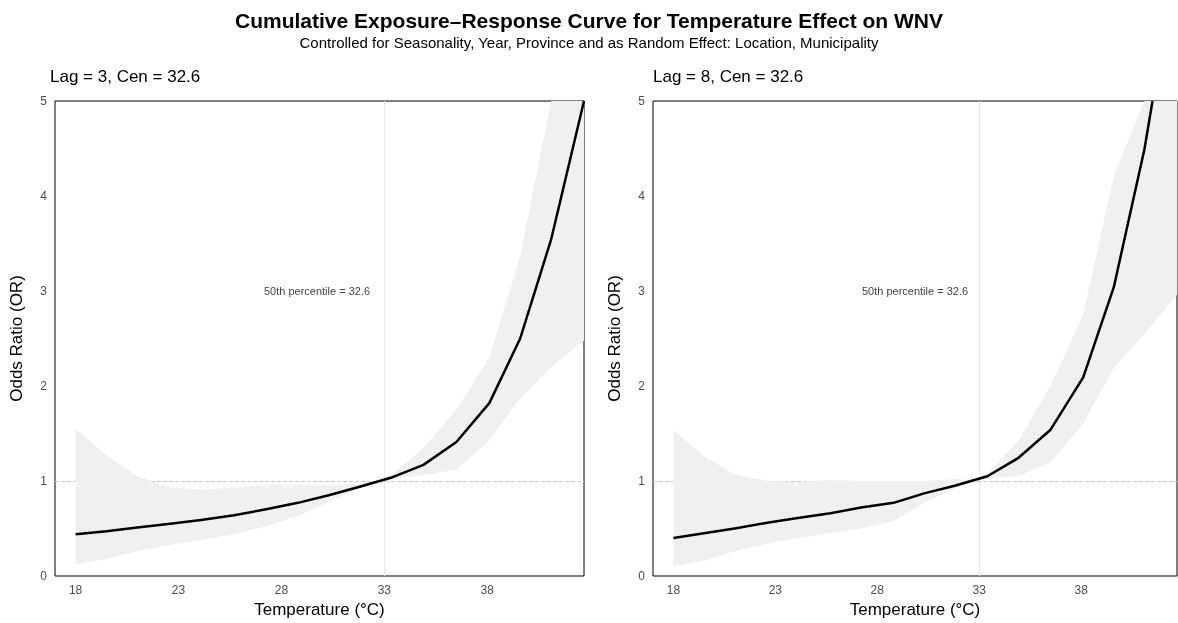  I want to click on text: Lag = 8, Cen = 32.6, so click(728, 76).